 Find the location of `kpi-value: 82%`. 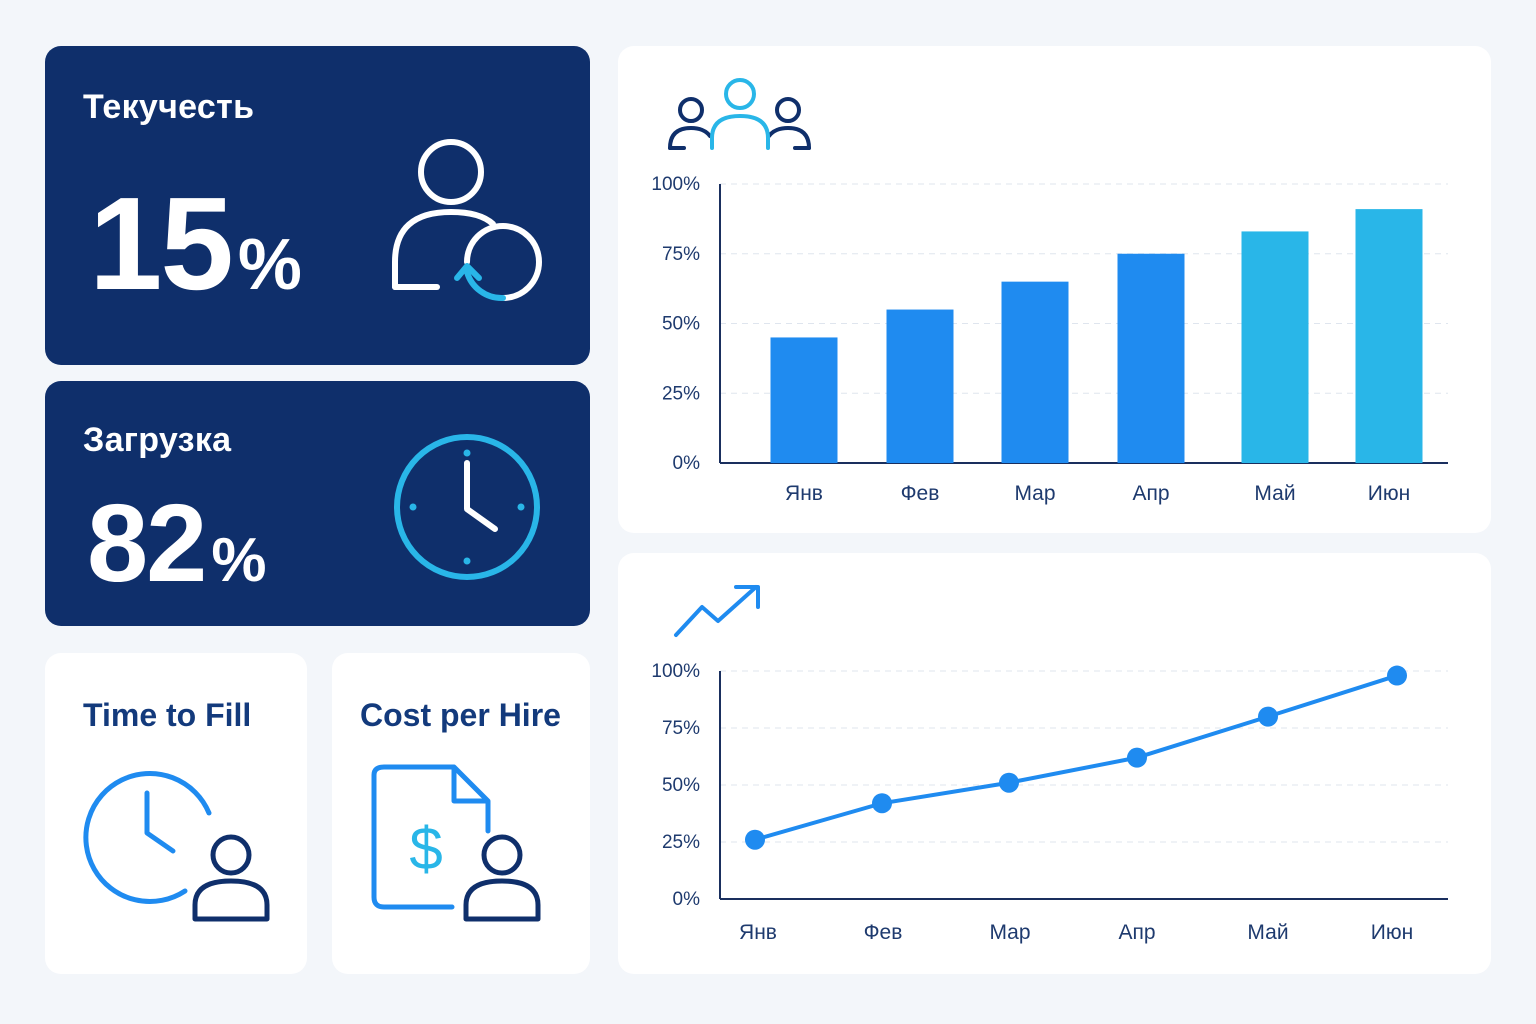

kpi-value: 82% is located at coordinates (177, 544).